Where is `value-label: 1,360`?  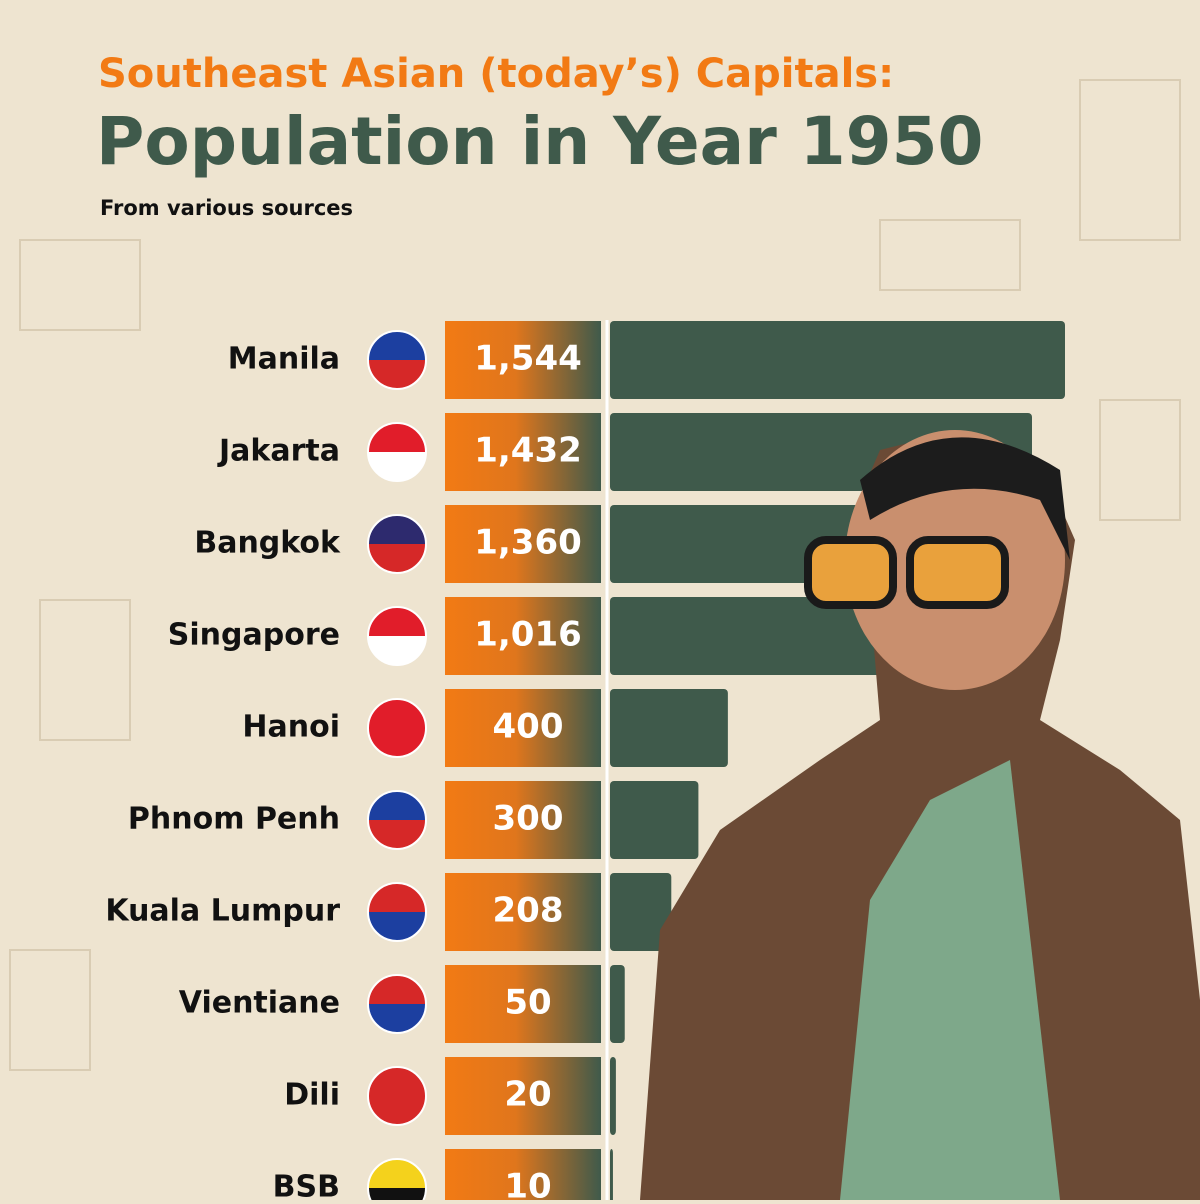
value-label: 1,360 is located at coordinates (528, 543).